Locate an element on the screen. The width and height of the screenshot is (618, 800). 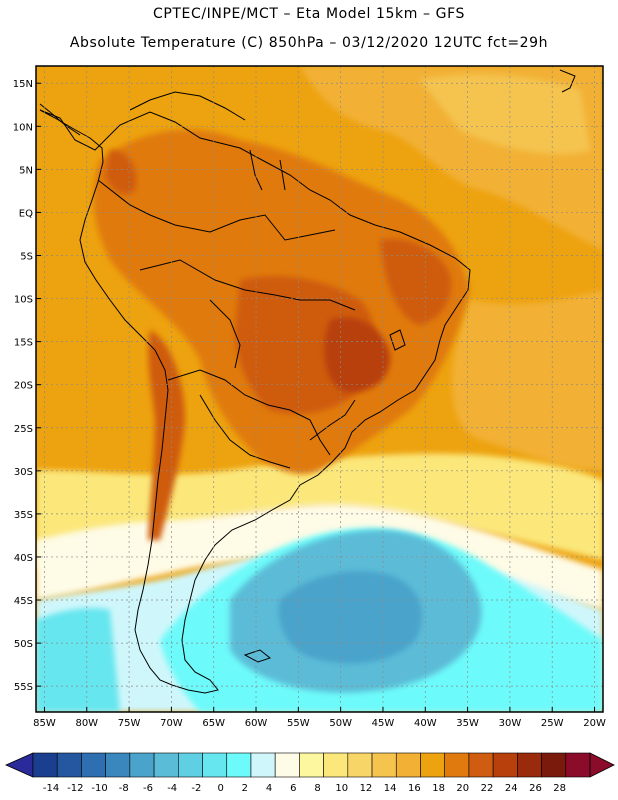
lat-label: 10S is located at coordinates (23, 300).